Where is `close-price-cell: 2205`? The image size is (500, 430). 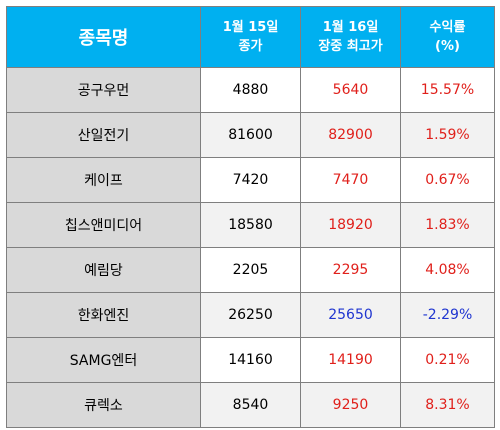 close-price-cell: 2205 is located at coordinates (250, 270).